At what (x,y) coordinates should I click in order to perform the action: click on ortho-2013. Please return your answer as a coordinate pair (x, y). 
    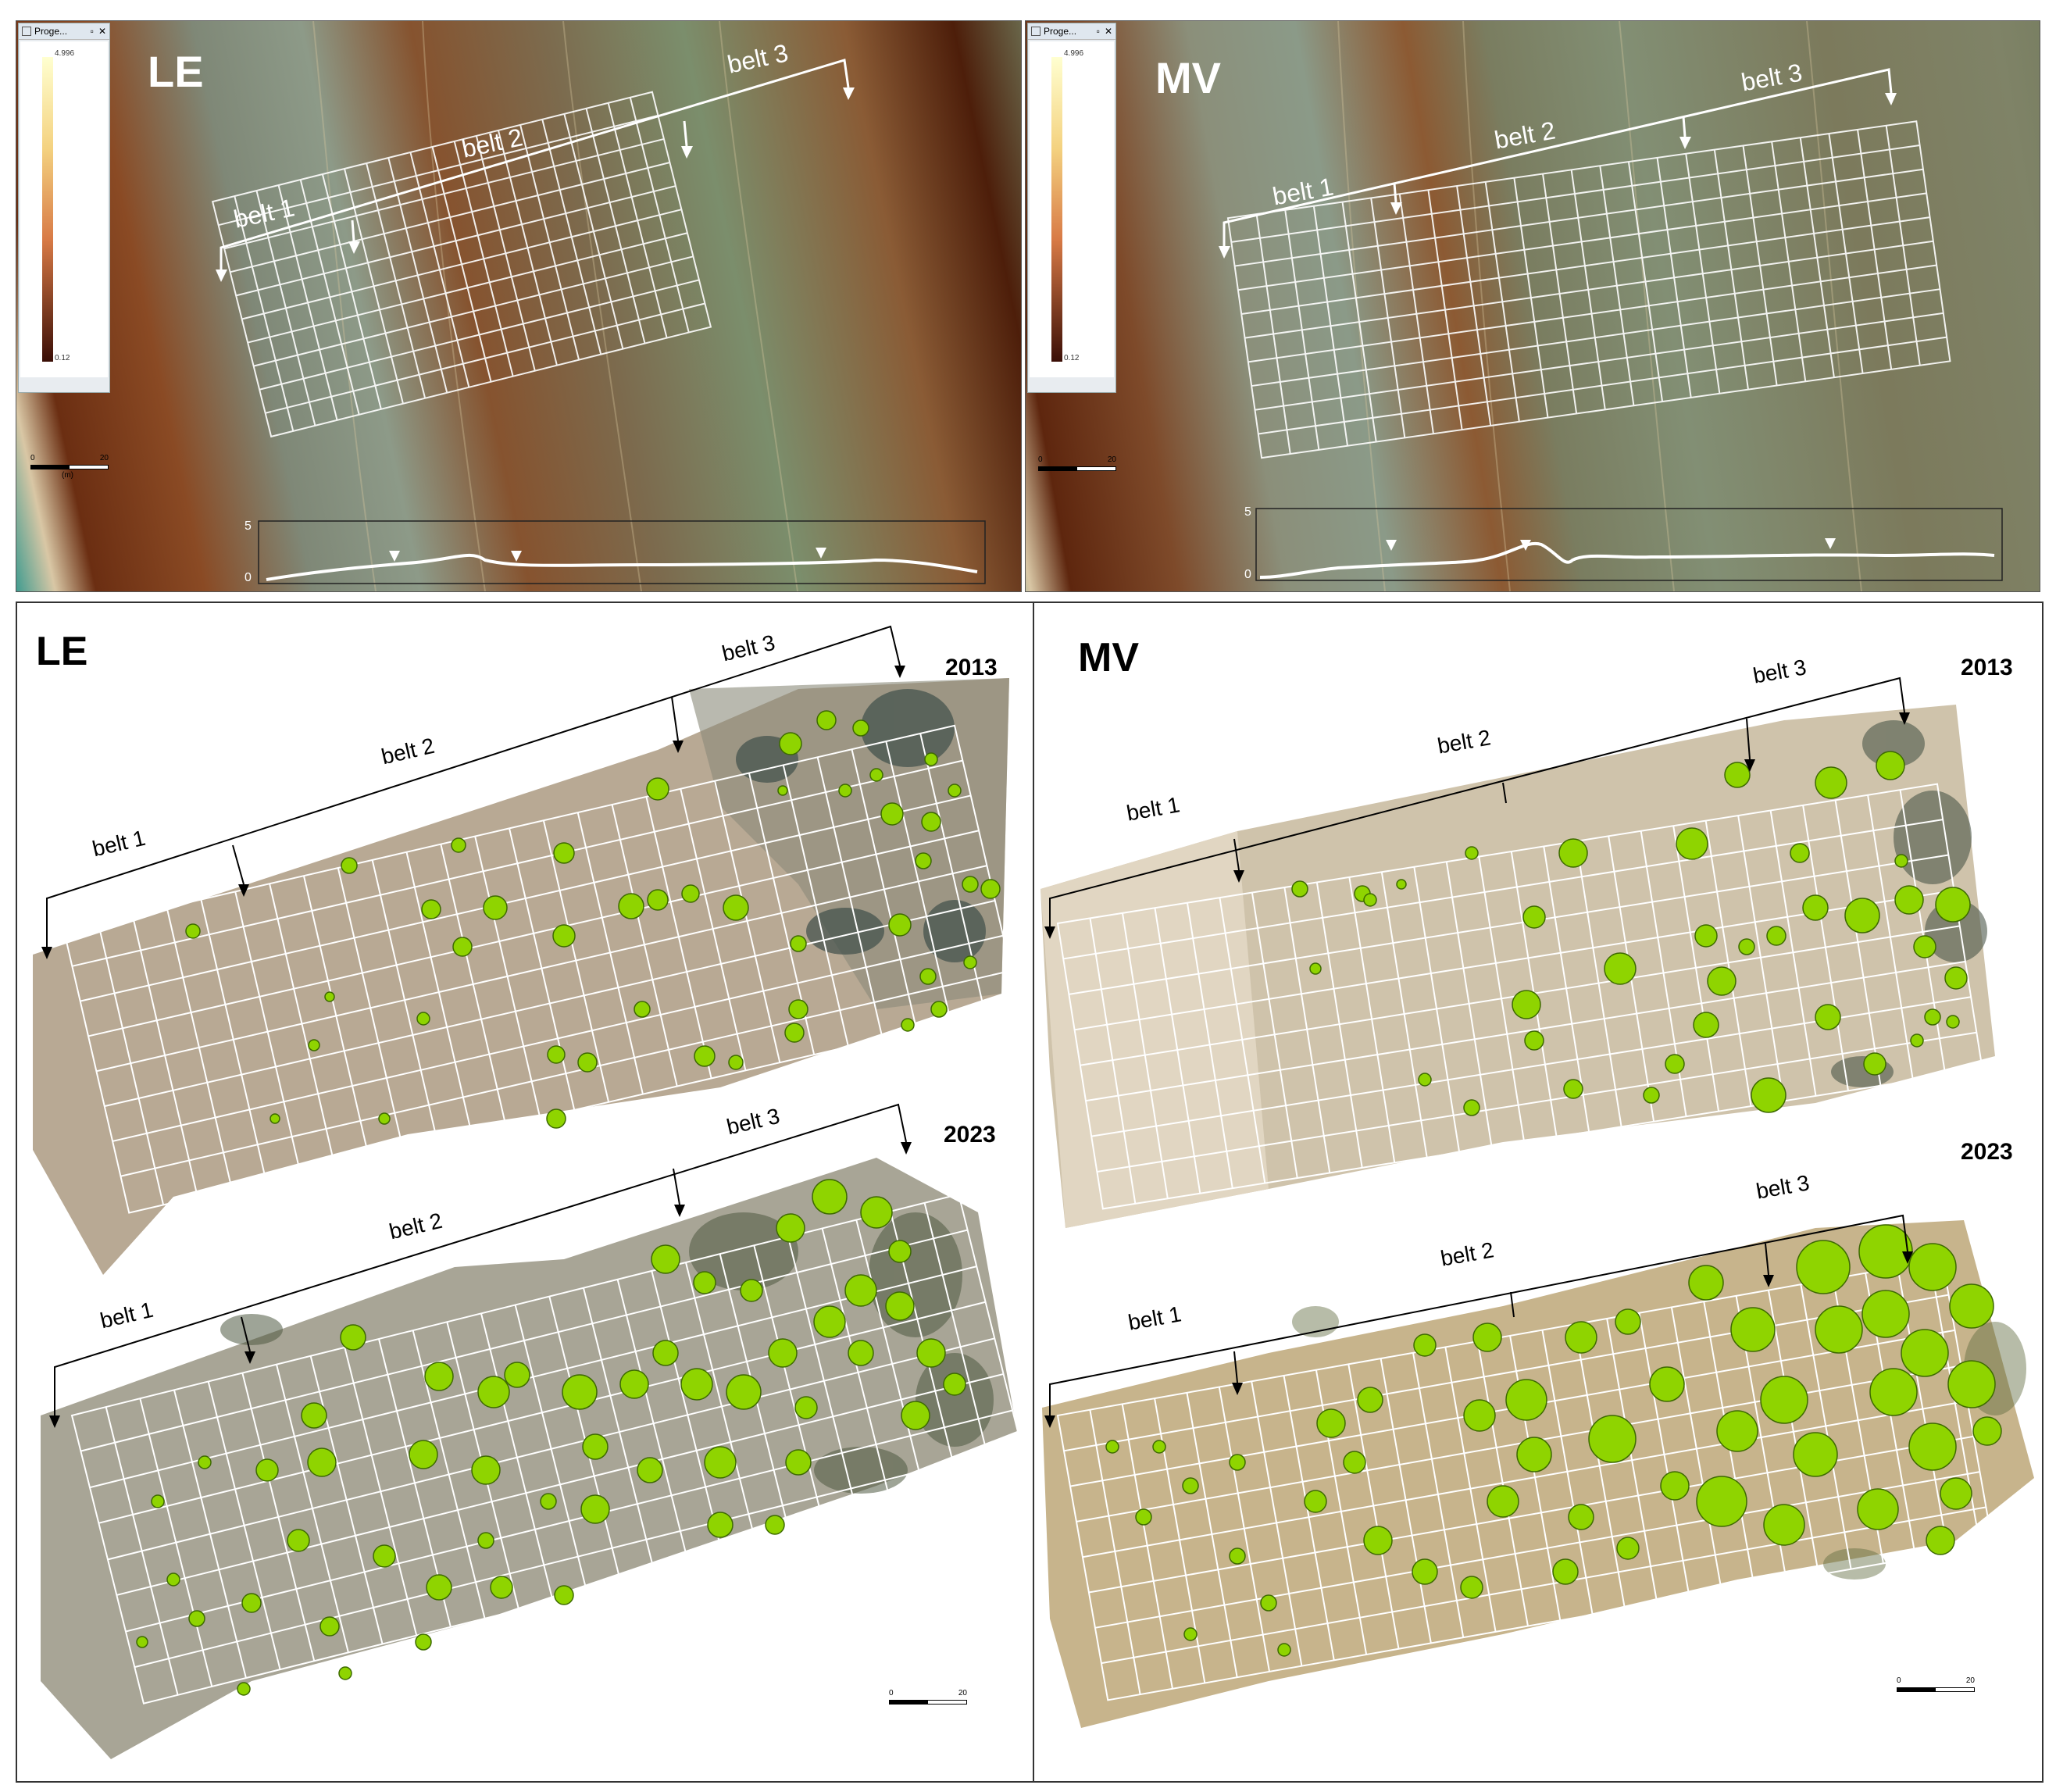
    Looking at the image, I should click on (1517, 952).